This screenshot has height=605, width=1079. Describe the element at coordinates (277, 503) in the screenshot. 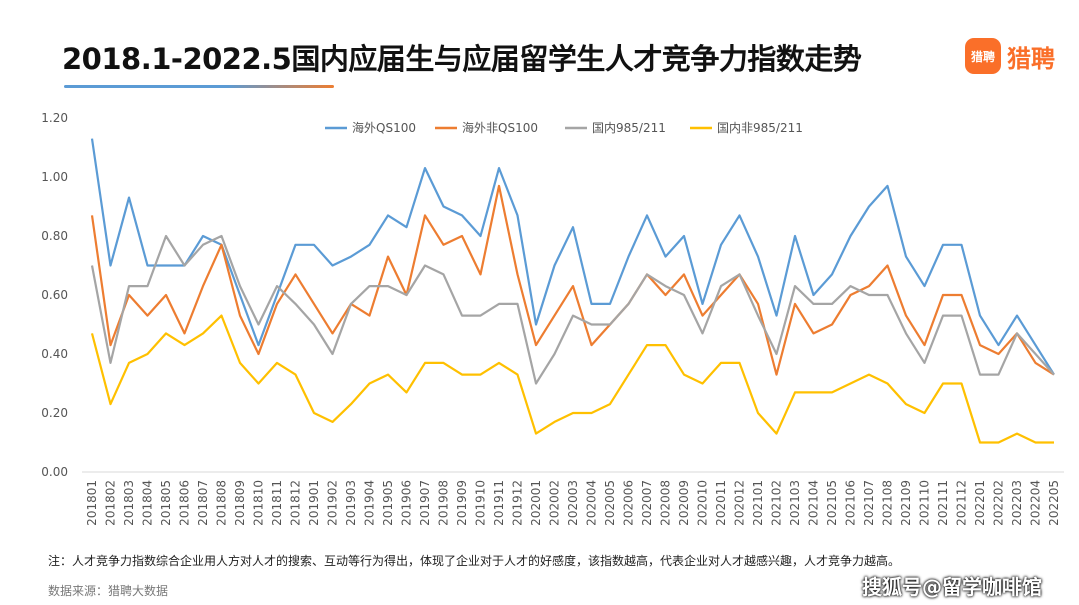

I see `x-tick-label: 201811` at that location.